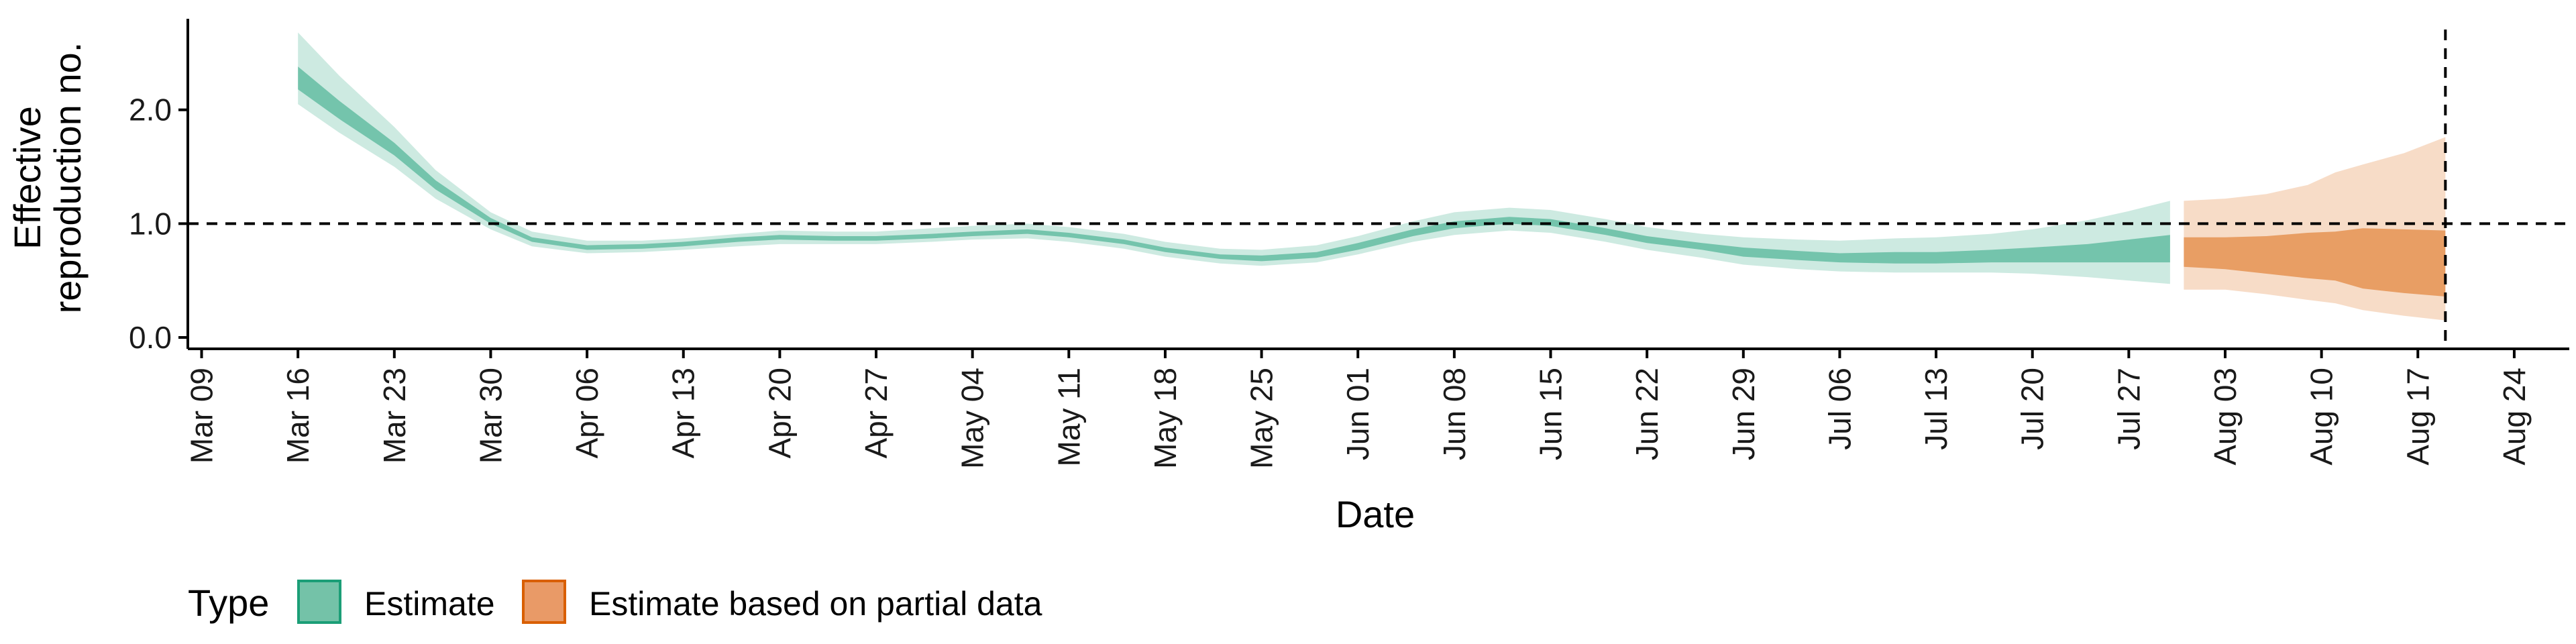 The image size is (2576, 644). I want to click on x-tick-label: May 11, so click(1068, 417).